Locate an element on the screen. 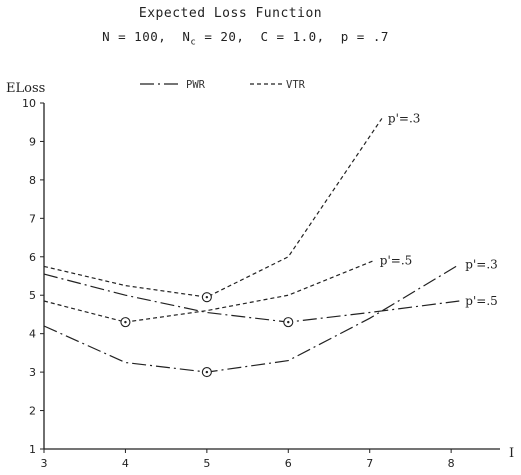  chart-title: Expected Loss Function is located at coordinates (230, 13).